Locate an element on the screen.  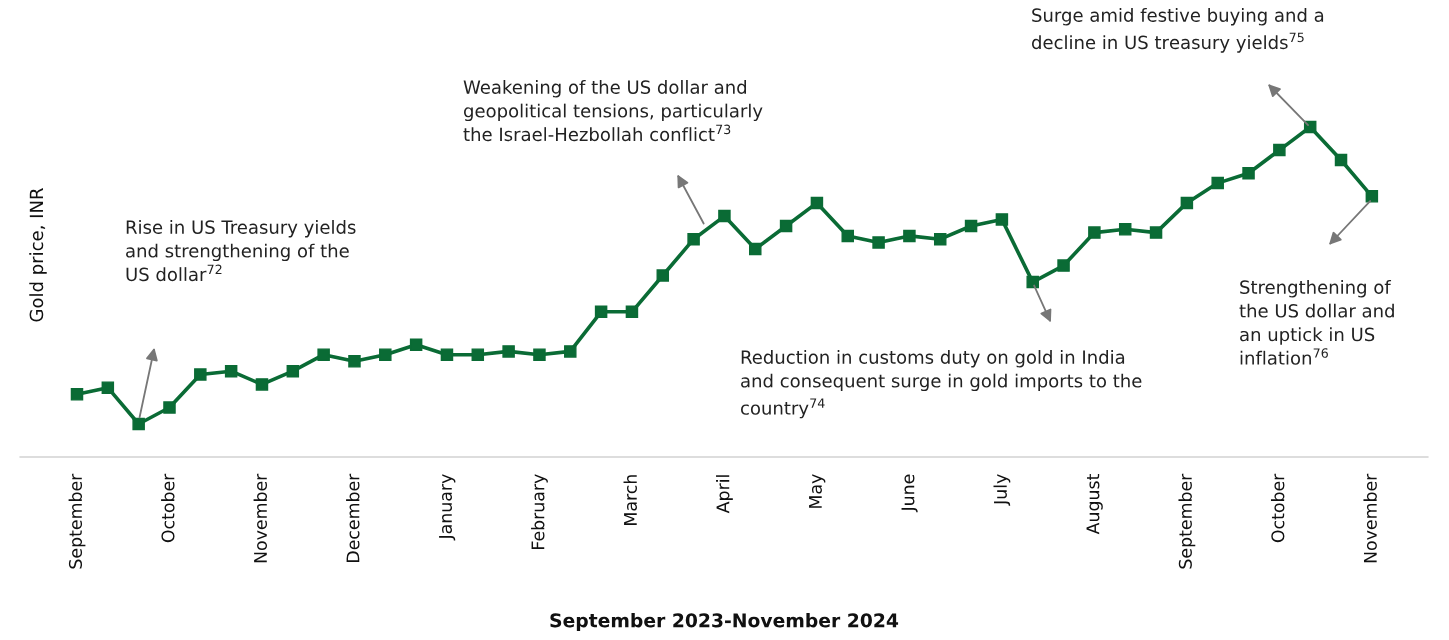
x-tick-label: February is located at coordinates (539, 511).